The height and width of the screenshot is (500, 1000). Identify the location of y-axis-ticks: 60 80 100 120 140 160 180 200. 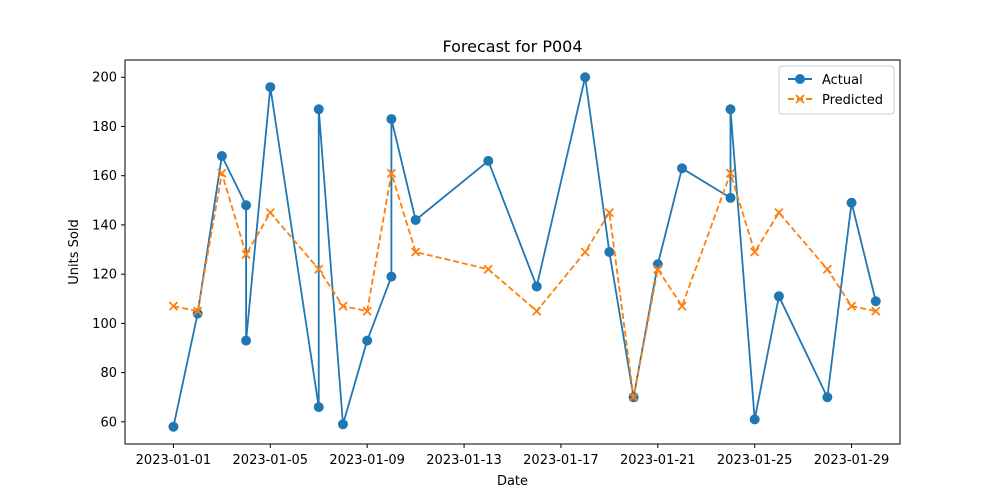
(108, 250).